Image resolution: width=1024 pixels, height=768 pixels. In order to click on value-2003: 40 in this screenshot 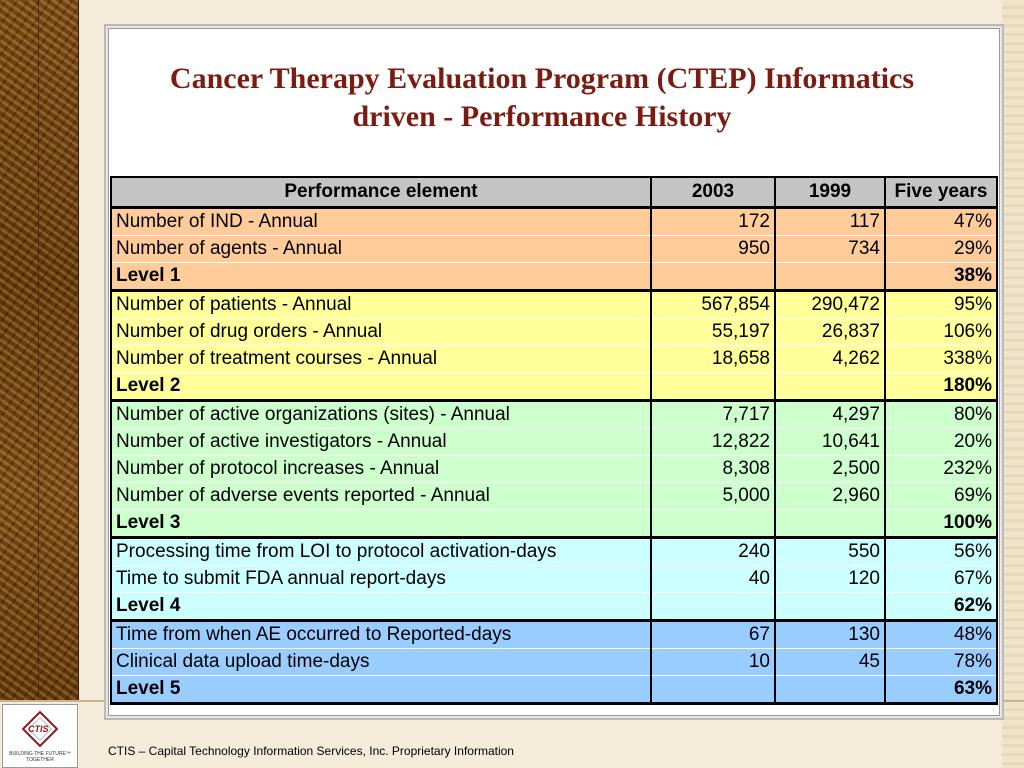, I will do `click(713, 579)`.